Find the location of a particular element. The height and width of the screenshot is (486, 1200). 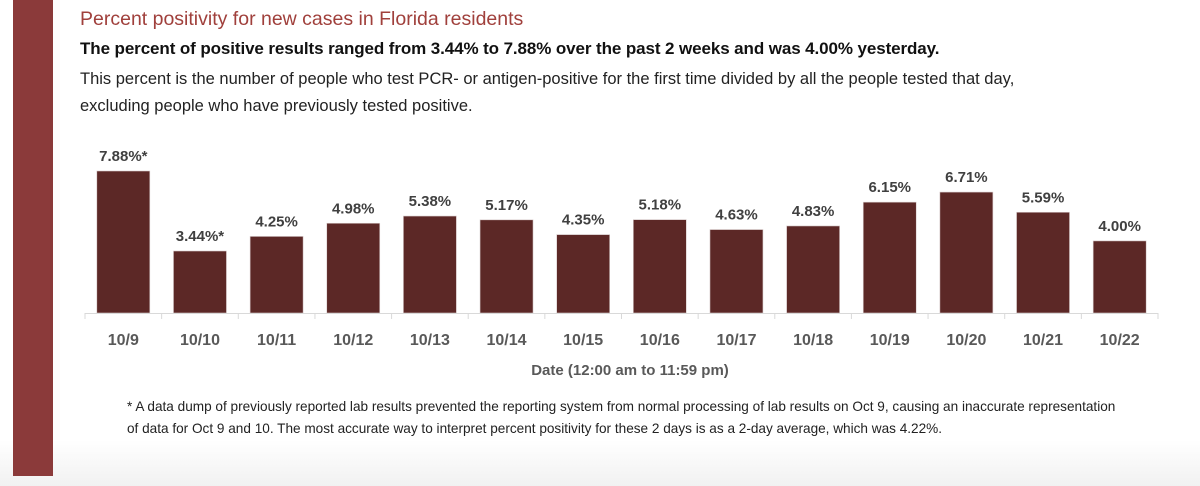

data-label: 6.15% is located at coordinates (889, 187).